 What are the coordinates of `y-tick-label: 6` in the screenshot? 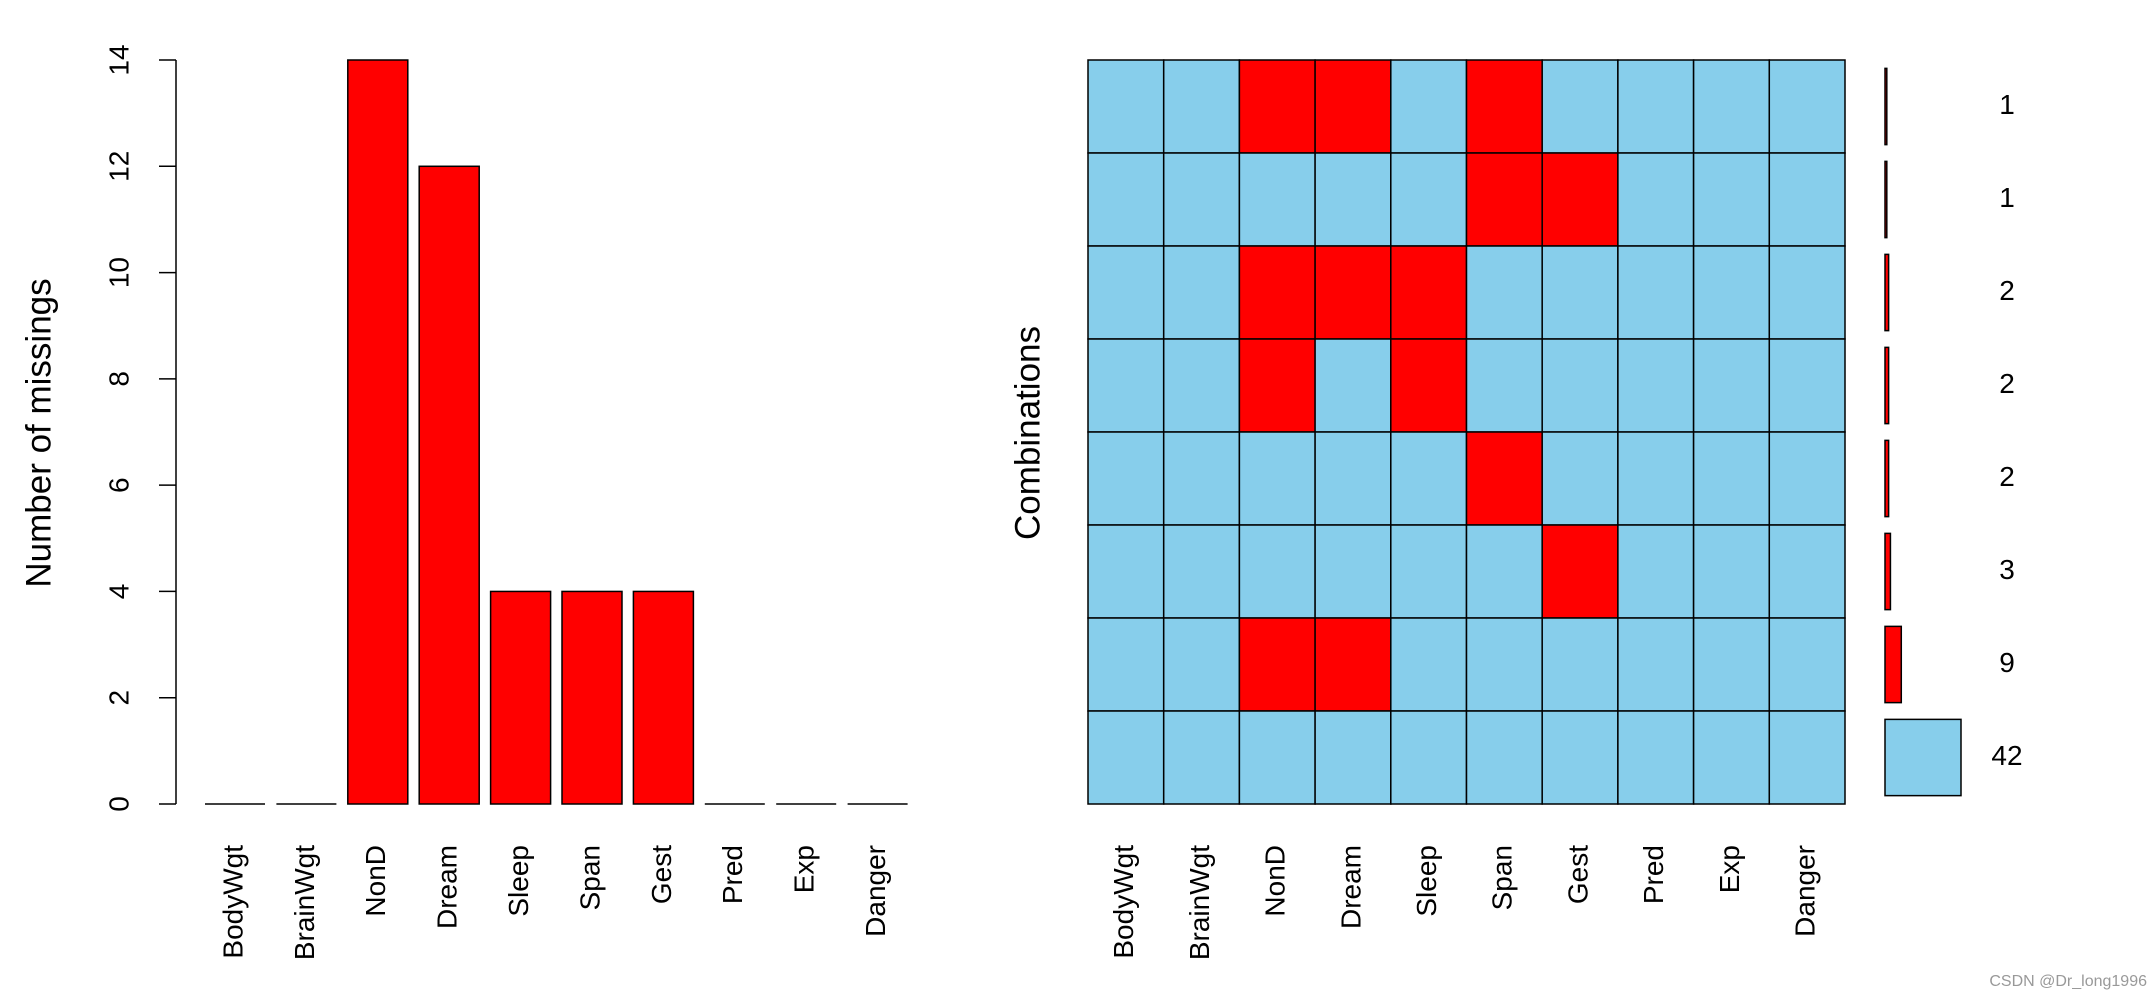 It's located at (118, 485).